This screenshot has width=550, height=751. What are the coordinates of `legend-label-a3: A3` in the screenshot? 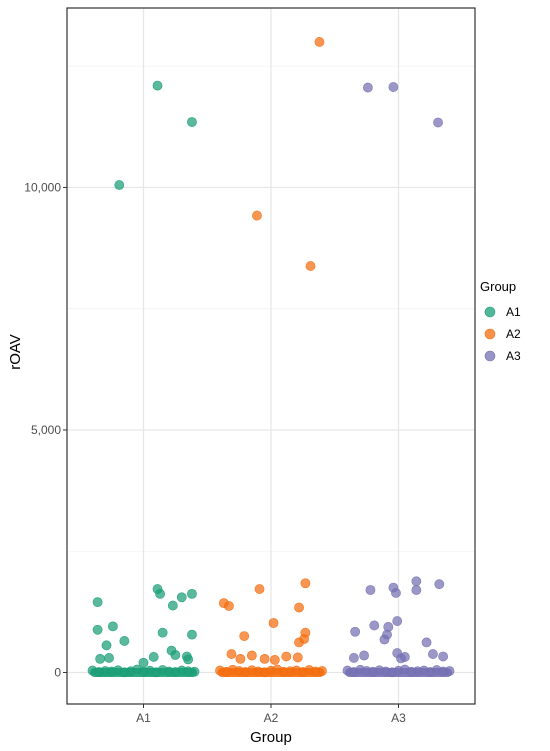 It's located at (513, 356).